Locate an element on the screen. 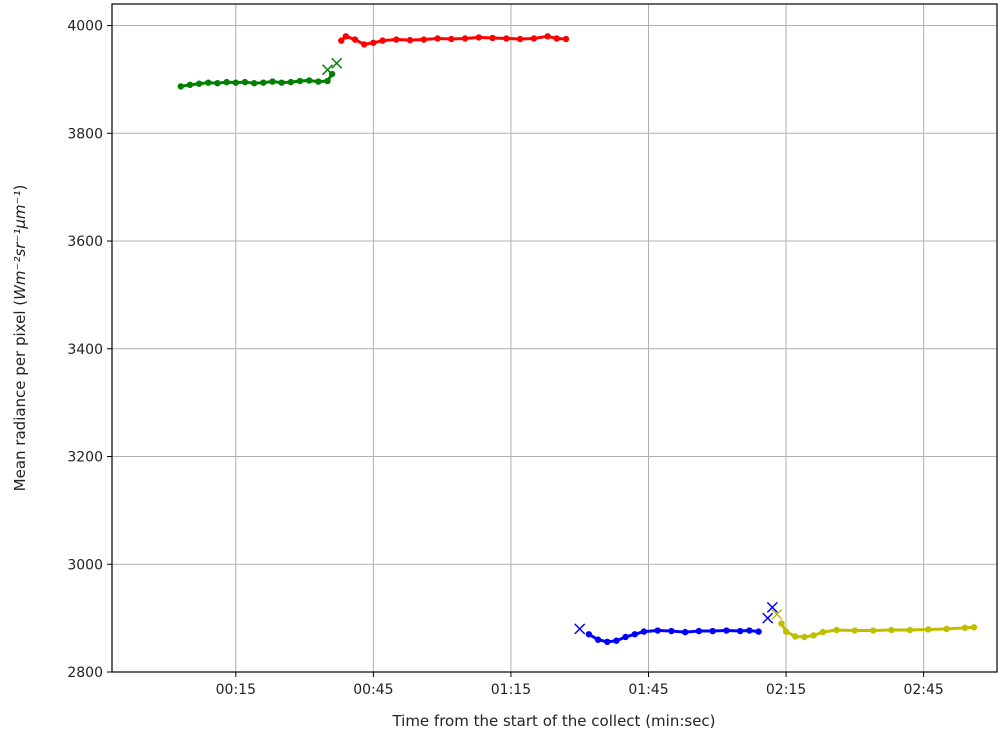  y-axis-label: Mean radiance per pixel (Wm⁻²sr⁻¹μm⁻¹) is located at coordinates (20, 338).